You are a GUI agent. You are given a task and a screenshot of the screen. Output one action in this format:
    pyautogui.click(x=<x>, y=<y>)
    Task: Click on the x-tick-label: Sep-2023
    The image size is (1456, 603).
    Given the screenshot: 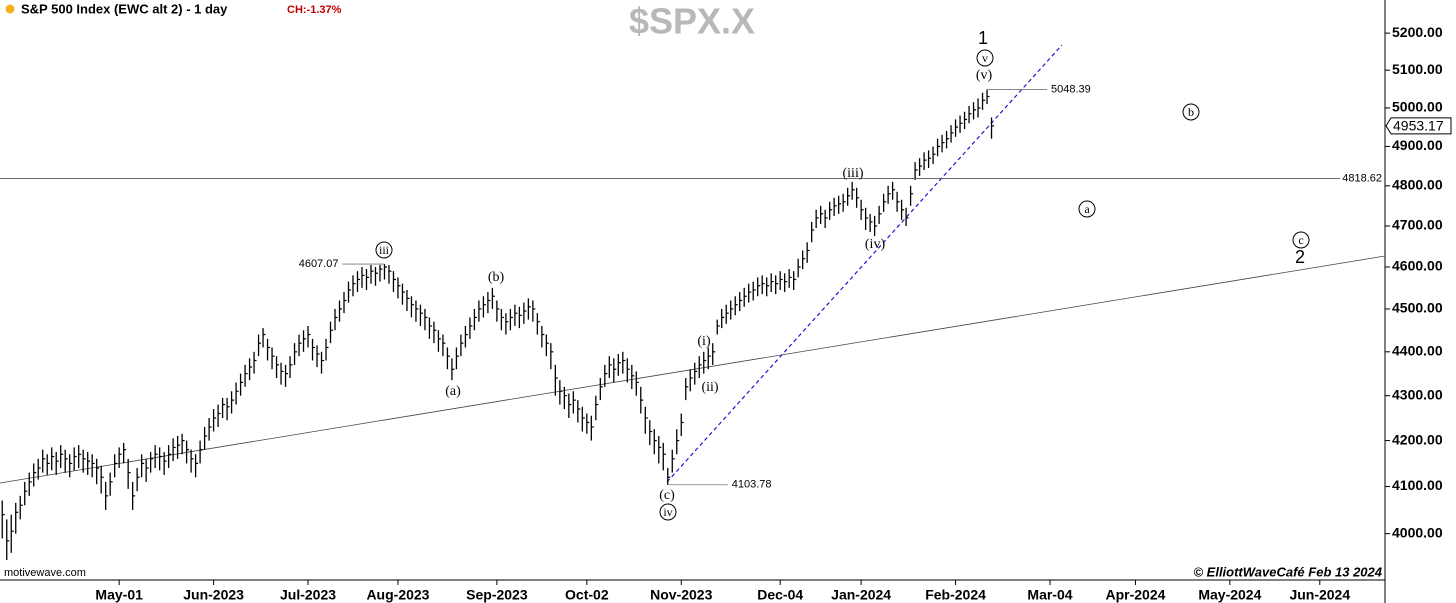 What is the action you would take?
    pyautogui.click(x=497, y=595)
    